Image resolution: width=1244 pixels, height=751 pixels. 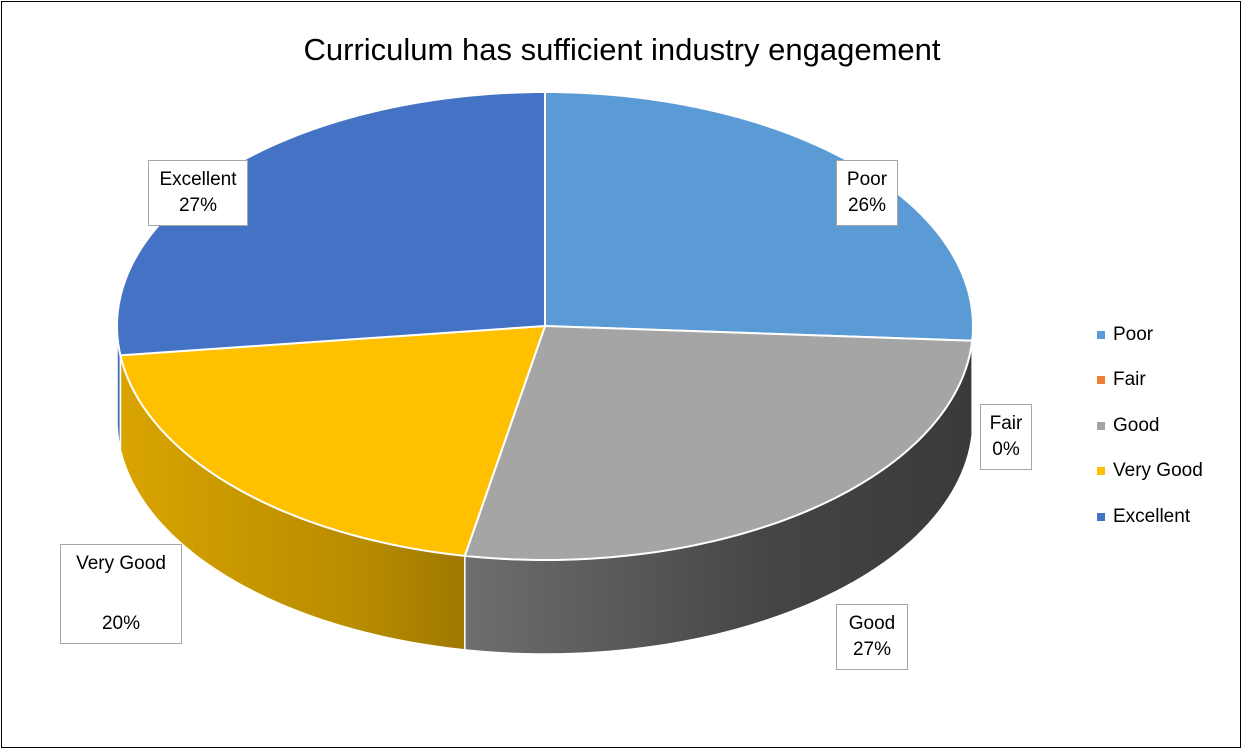 What do you see at coordinates (198, 193) in the screenshot?
I see `data-label-excellent: Excellent 27%` at bounding box center [198, 193].